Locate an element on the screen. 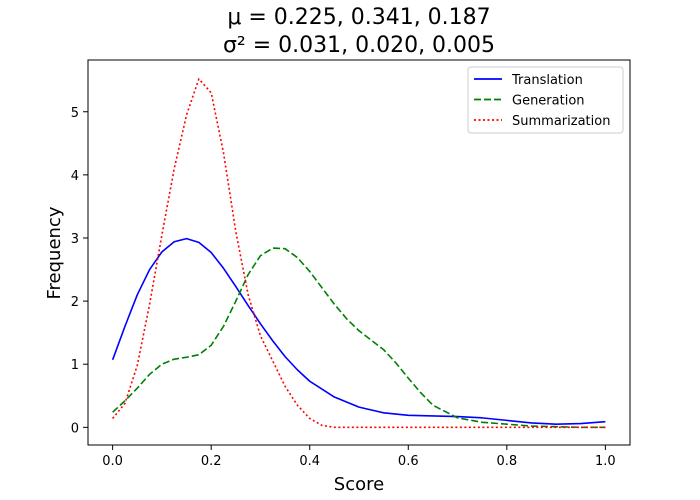 This screenshot has height=500, width=700. x-tick-label: 0.4 is located at coordinates (309, 461).